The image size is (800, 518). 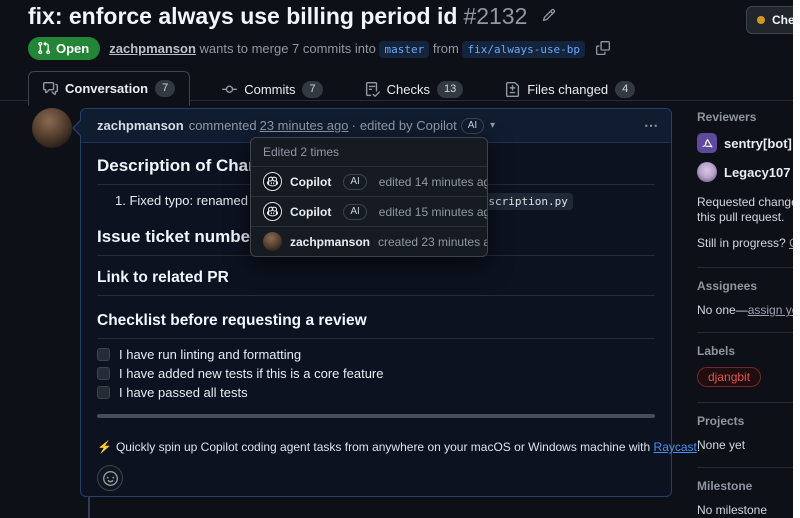 What do you see at coordinates (152, 48) in the screenshot?
I see `pr-author-link: zachpmanson` at bounding box center [152, 48].